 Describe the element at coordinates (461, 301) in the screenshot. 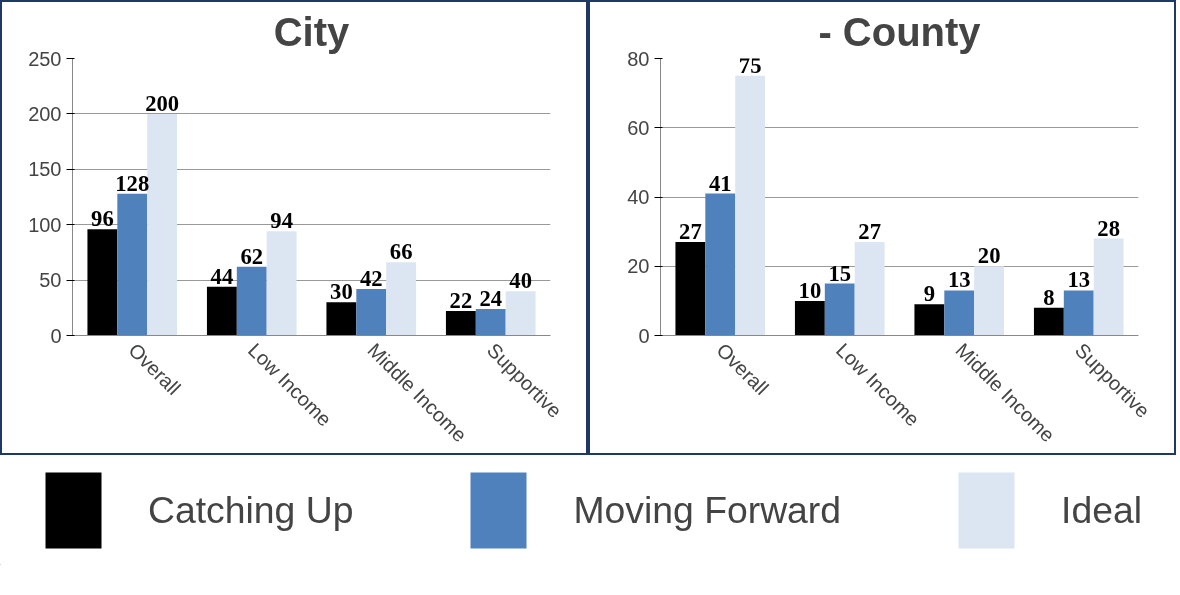

I see `data-label: 22` at that location.